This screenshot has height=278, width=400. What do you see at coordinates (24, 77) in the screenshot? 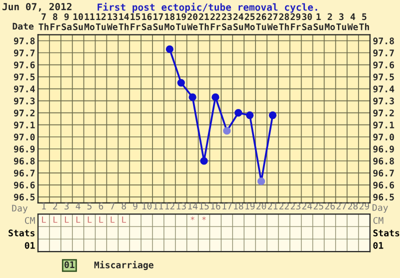
I see `y-tick-label: 97.5` at bounding box center [24, 77].